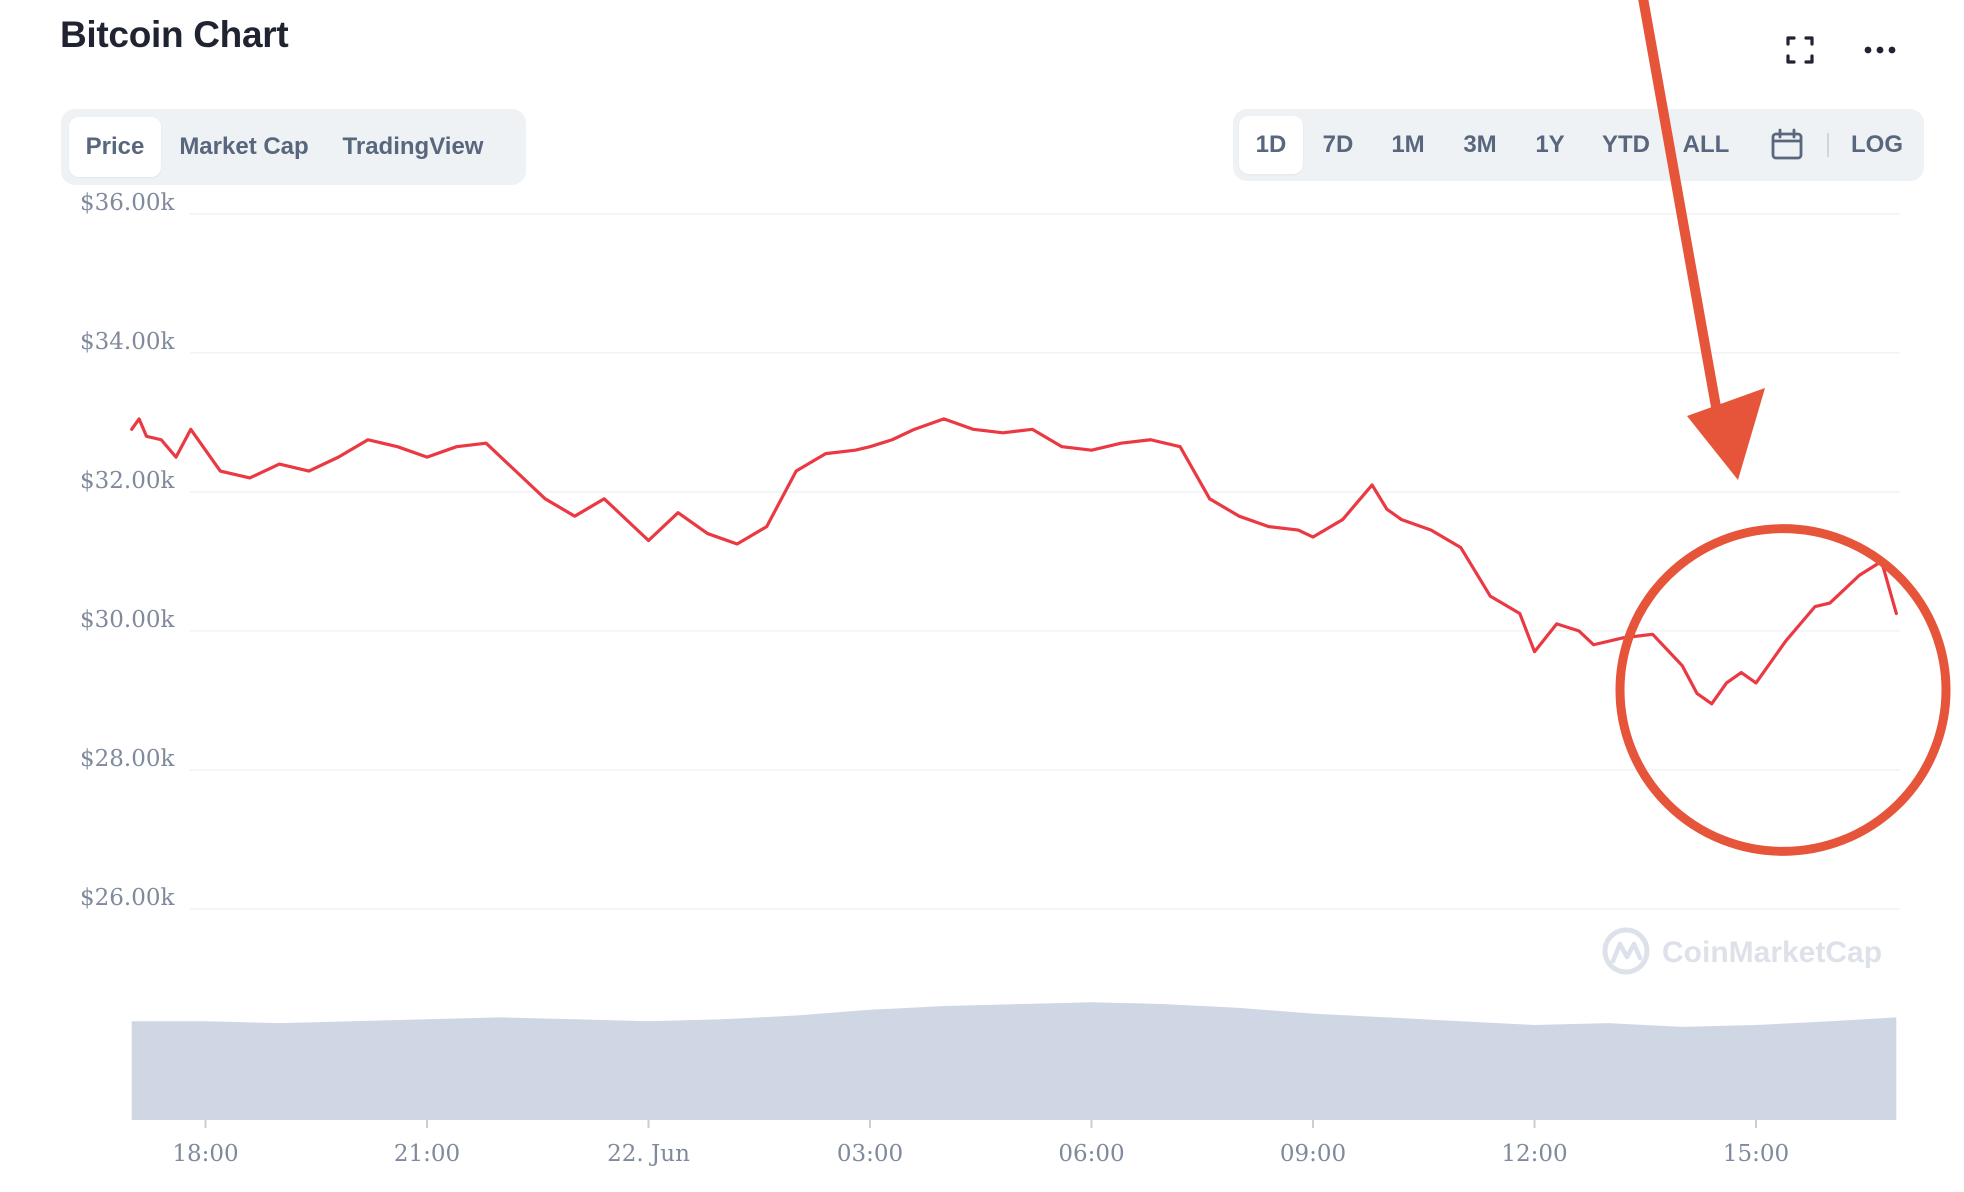 This screenshot has width=1964, height=1192. What do you see at coordinates (174, 34) in the screenshot?
I see `page-title: Bitcoin Chart` at bounding box center [174, 34].